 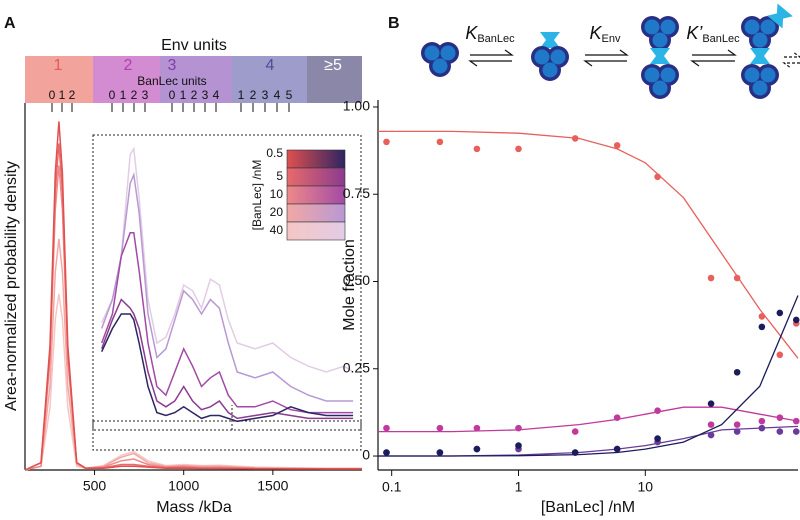 I want to click on x-tick-label: 1000, so click(x=183, y=486).